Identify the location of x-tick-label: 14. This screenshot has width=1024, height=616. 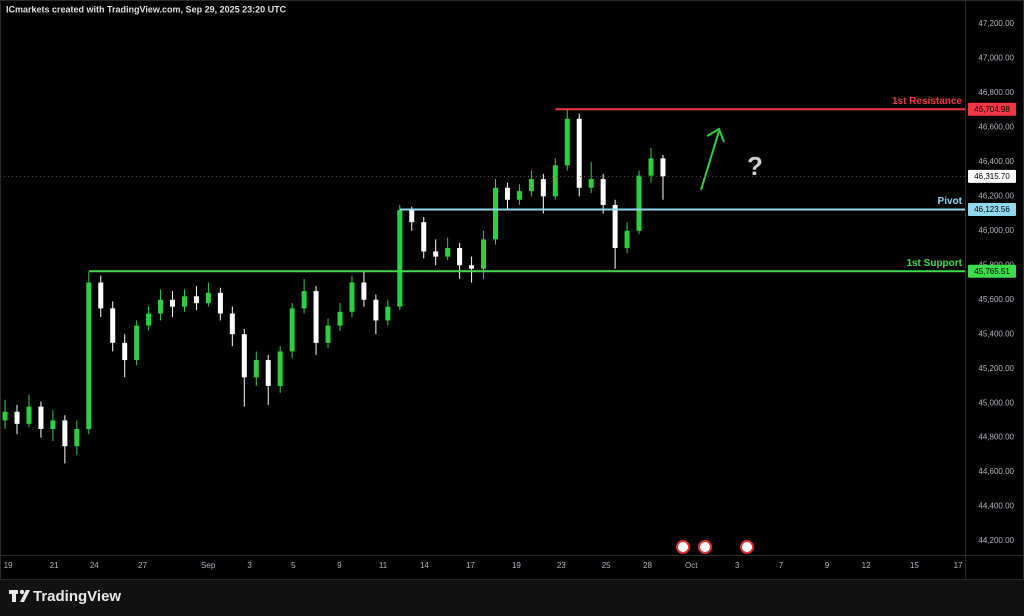
(424, 565).